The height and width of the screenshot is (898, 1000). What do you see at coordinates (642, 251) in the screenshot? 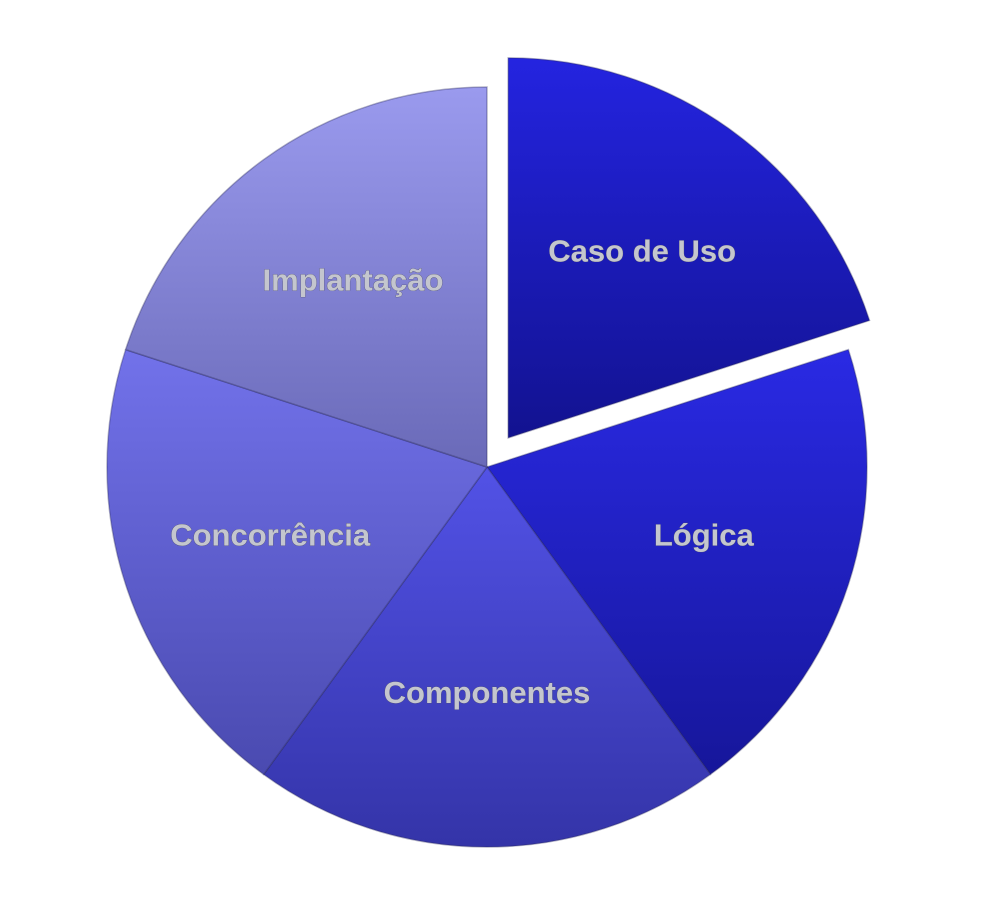
I see `slice-label-caso-de-uso: Caso de Uso` at bounding box center [642, 251].